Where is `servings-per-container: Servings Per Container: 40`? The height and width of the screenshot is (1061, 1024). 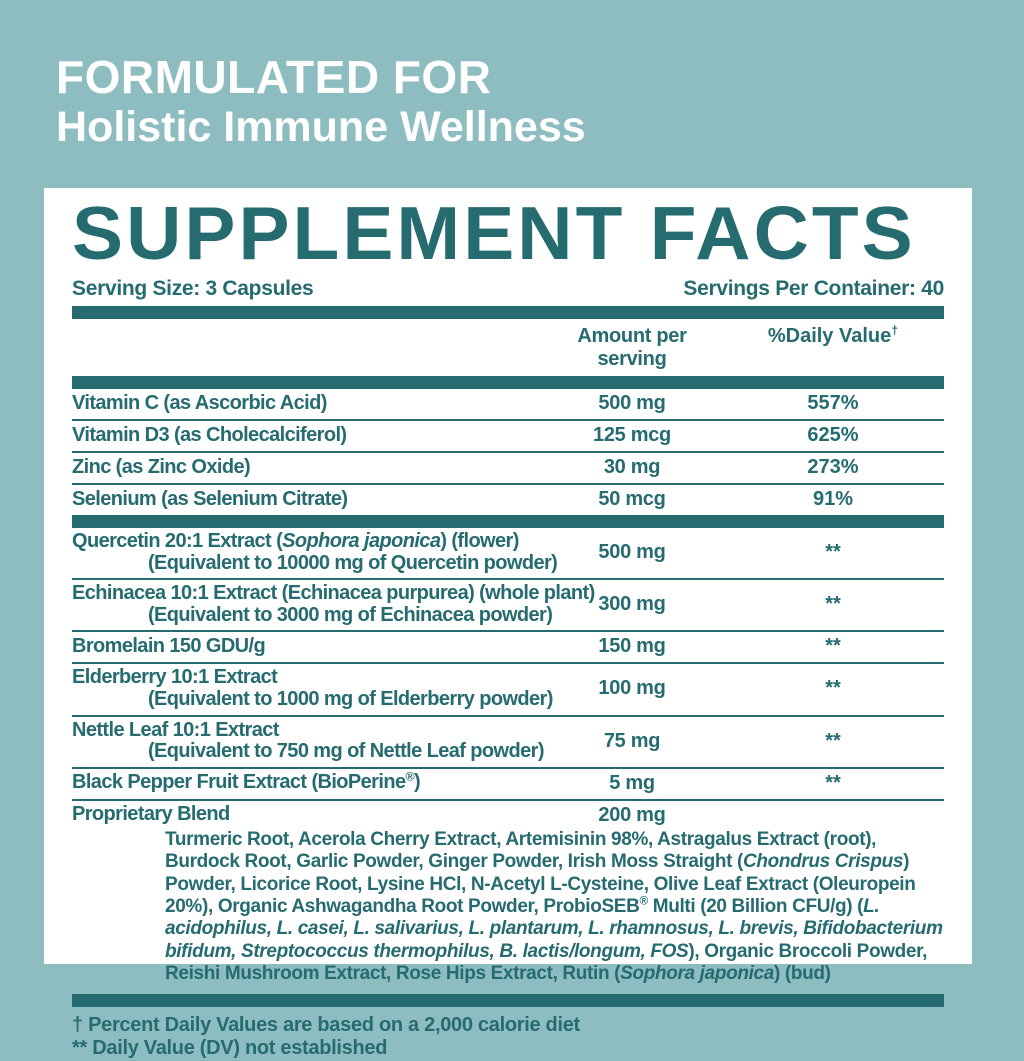
servings-per-container: Servings Per Container: 40 is located at coordinates (813, 288).